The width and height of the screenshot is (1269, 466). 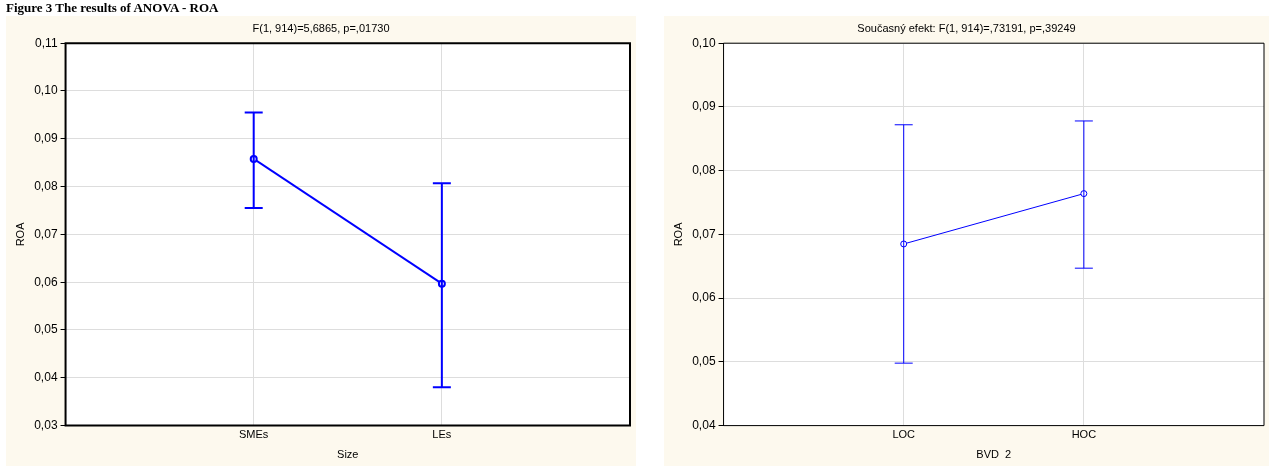 I want to click on y-tick-label: 0,11, so click(x=46, y=42).